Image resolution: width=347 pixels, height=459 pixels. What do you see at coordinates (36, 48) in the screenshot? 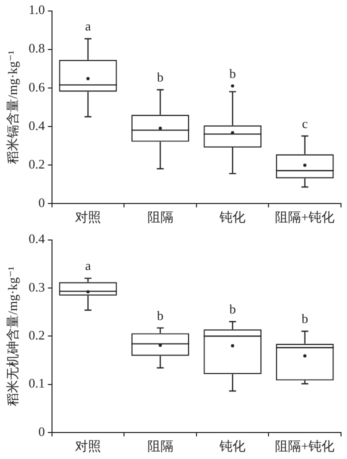
I see `y-tick-label: 0.8` at bounding box center [36, 48].